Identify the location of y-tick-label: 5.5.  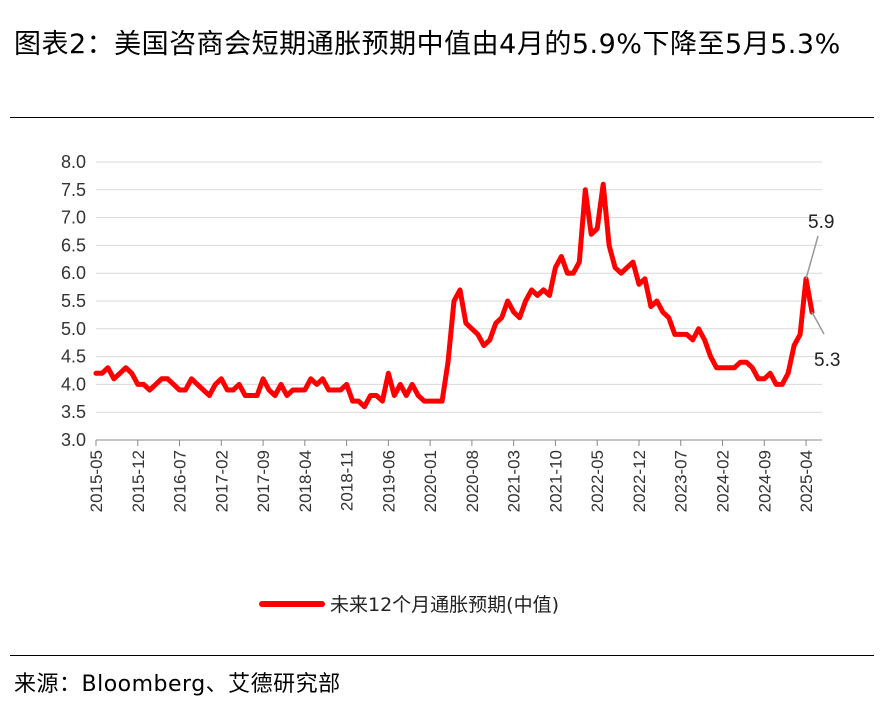
(73, 301).